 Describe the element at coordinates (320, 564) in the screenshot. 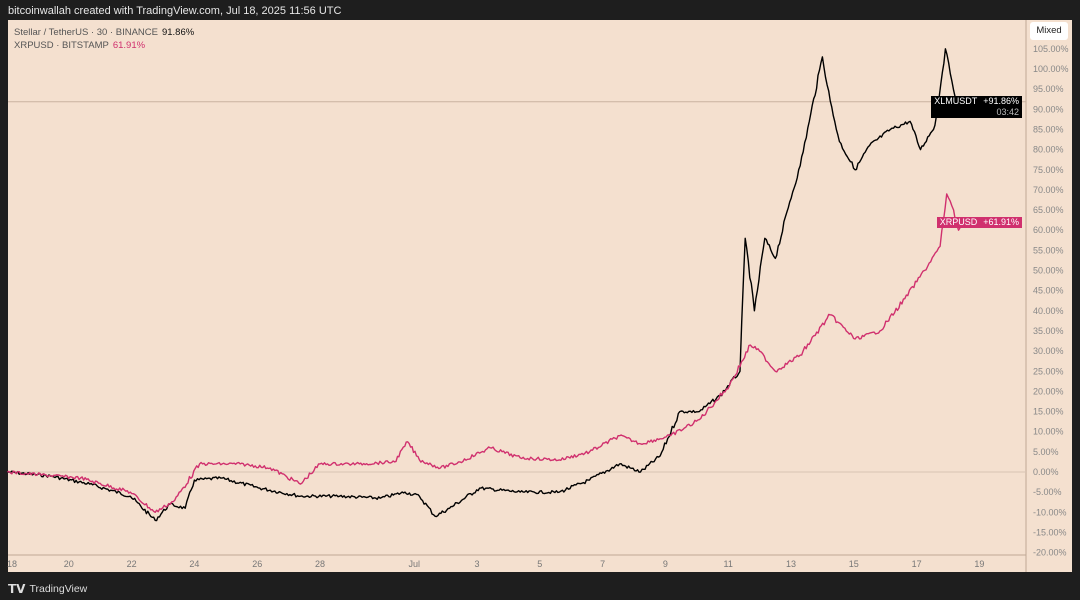

I see `x-tick-label: 28` at that location.